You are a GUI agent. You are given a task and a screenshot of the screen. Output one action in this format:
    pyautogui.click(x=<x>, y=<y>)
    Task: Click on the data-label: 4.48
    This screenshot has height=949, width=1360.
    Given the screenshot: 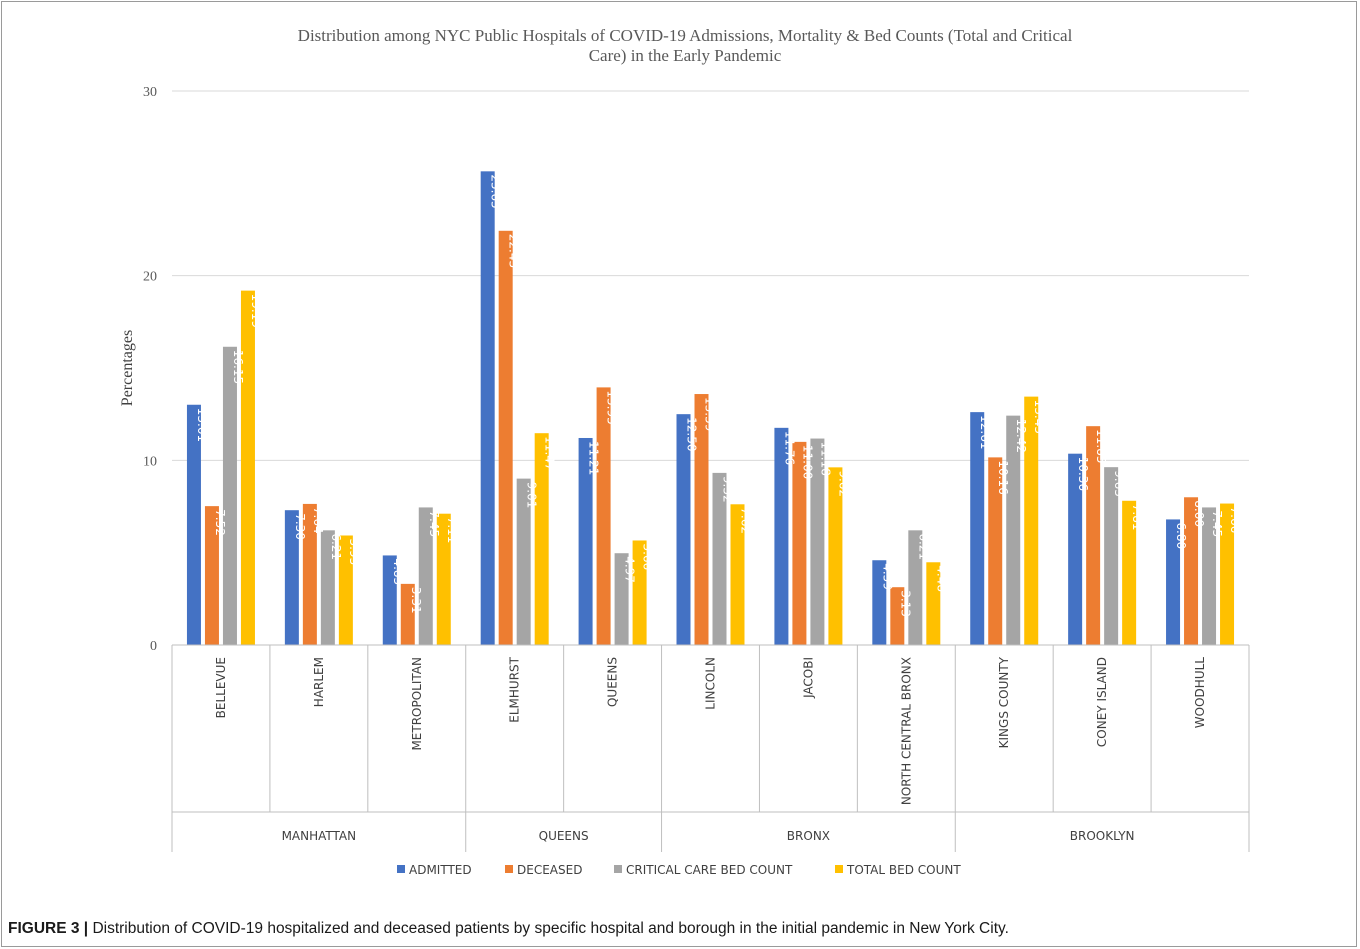 What is the action you would take?
    pyautogui.click(x=941, y=578)
    